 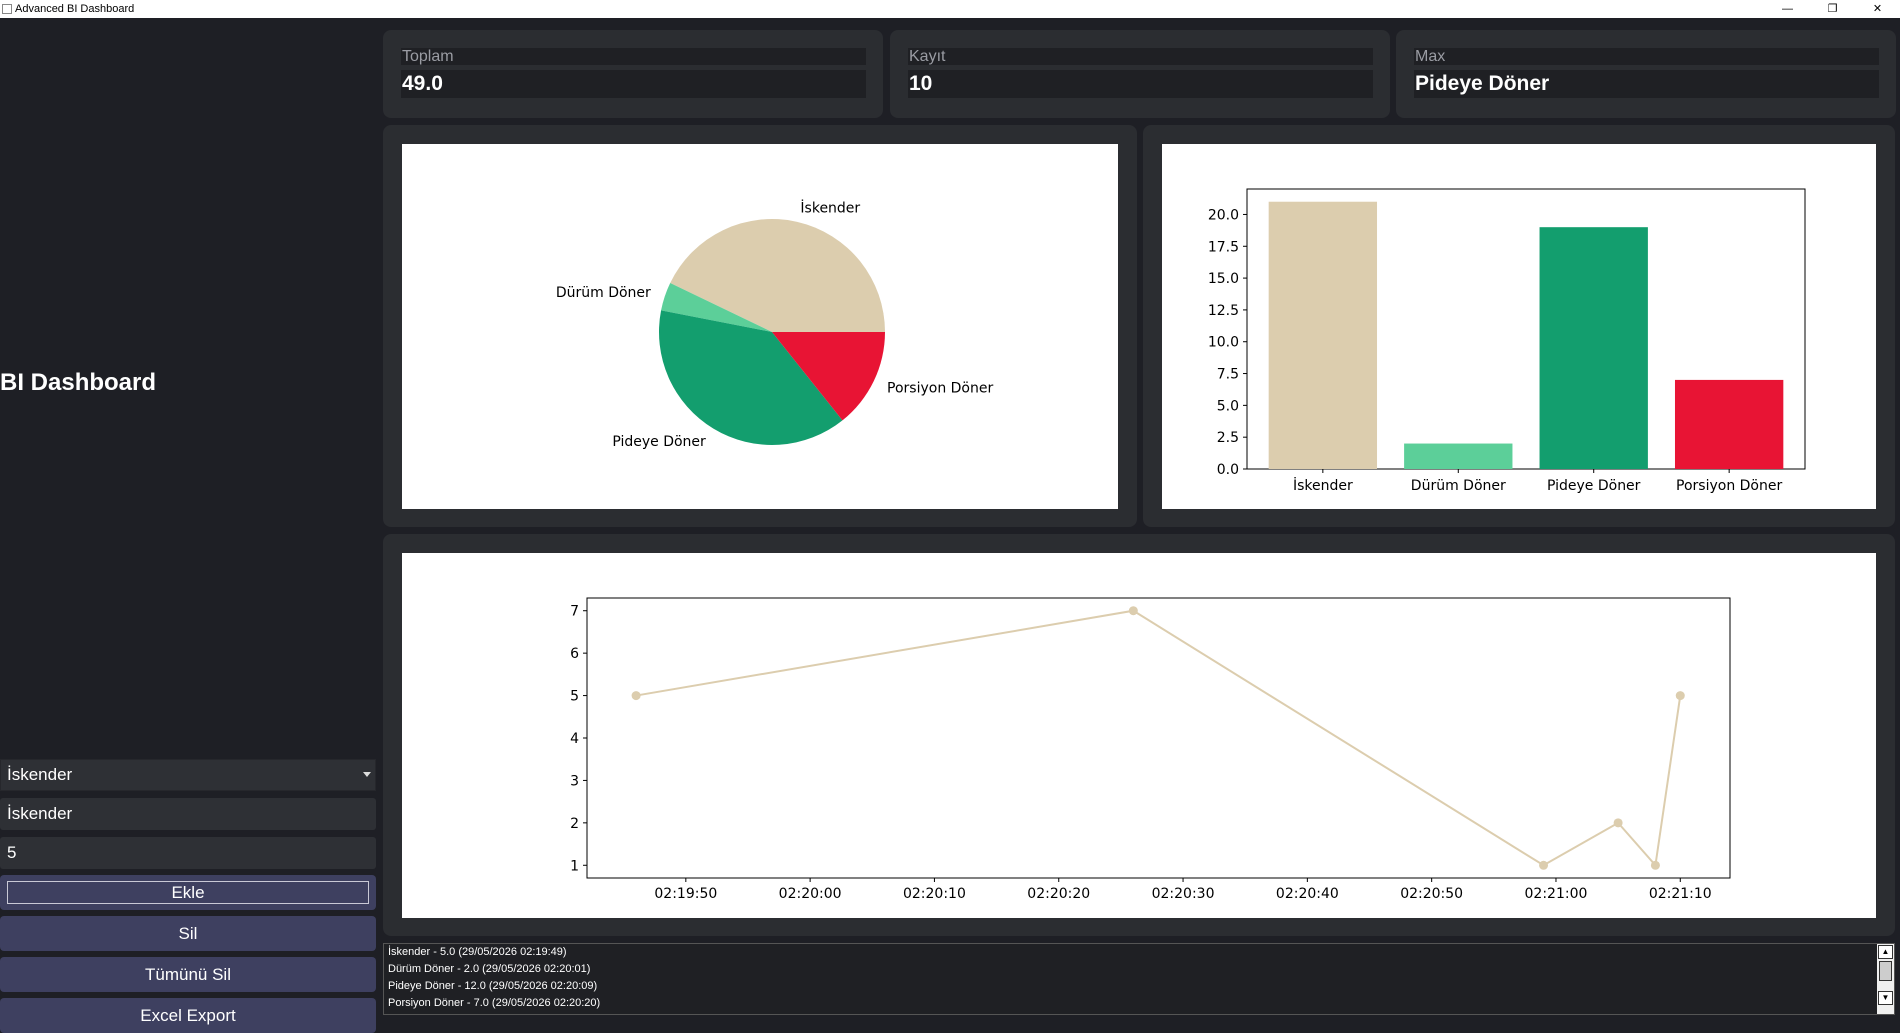 I want to click on x-tick-label: 02:19:50, so click(x=685, y=894).